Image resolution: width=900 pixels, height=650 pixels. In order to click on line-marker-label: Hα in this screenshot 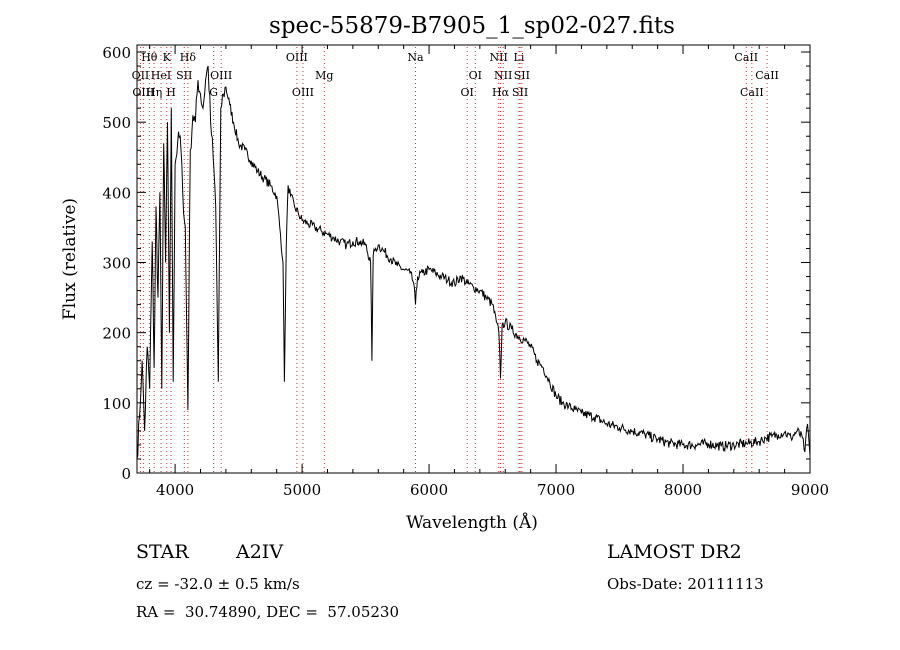, I will do `click(501, 92)`.